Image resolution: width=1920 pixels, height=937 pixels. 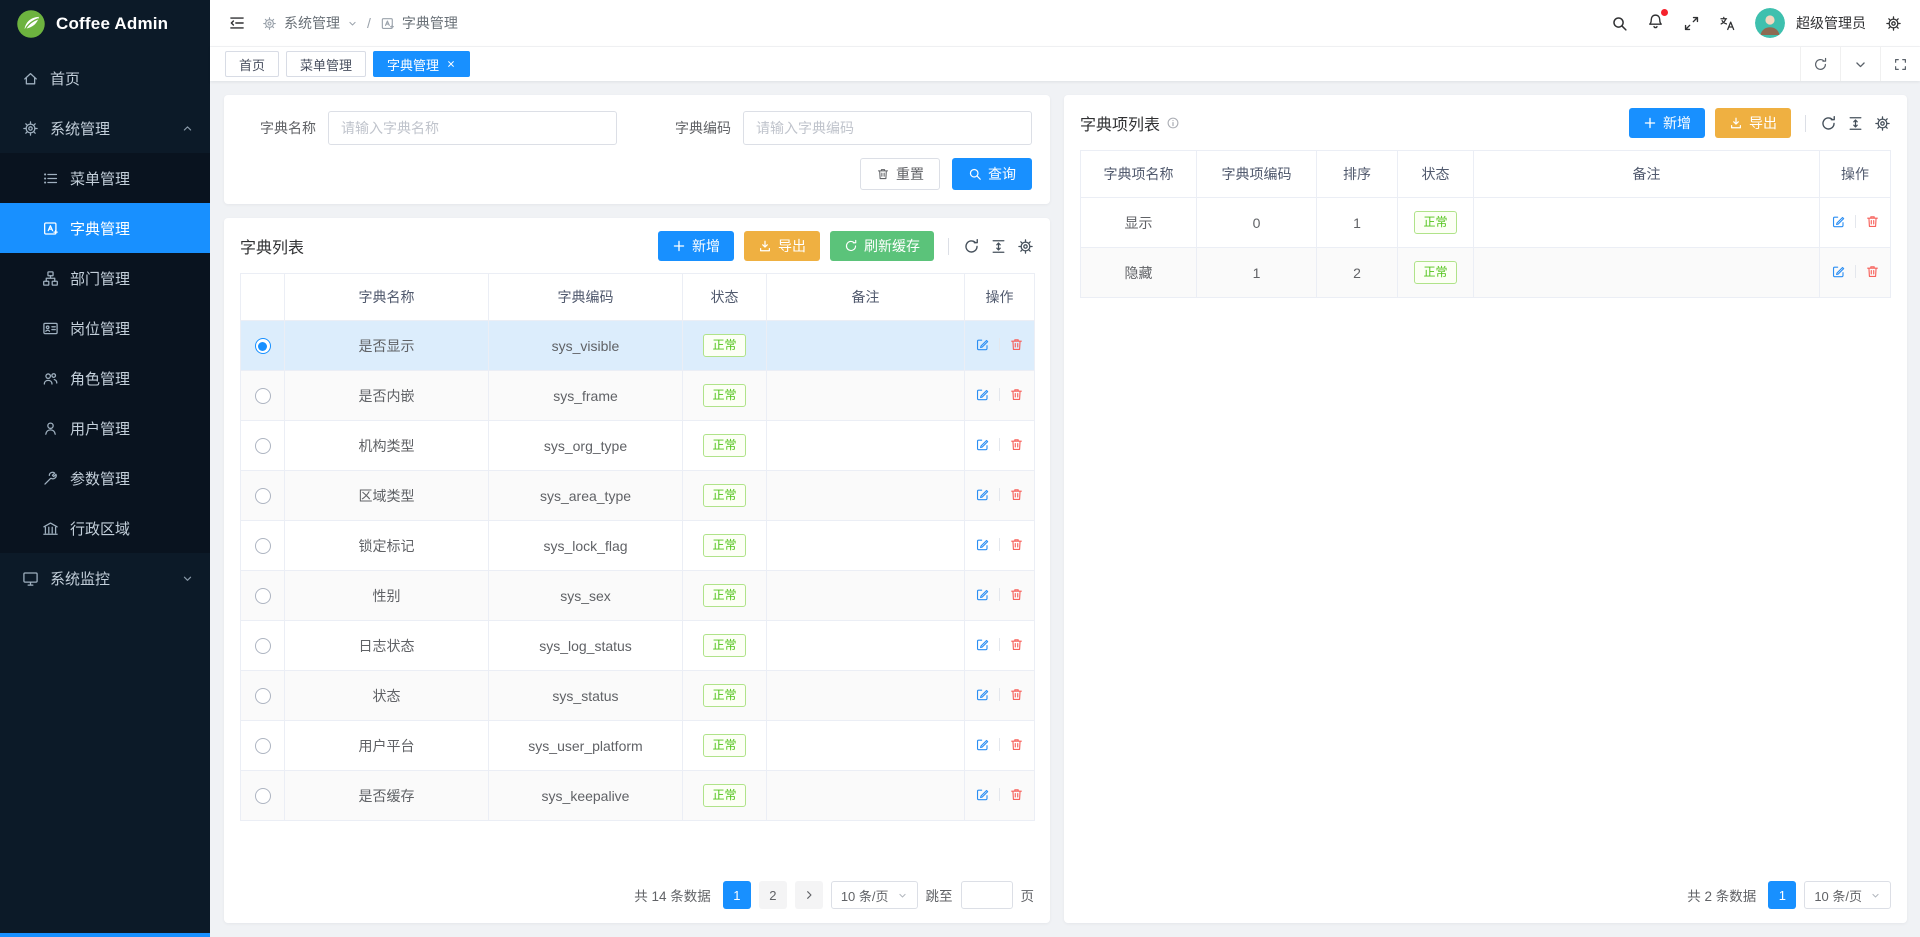 I want to click on avatar, so click(x=1770, y=23).